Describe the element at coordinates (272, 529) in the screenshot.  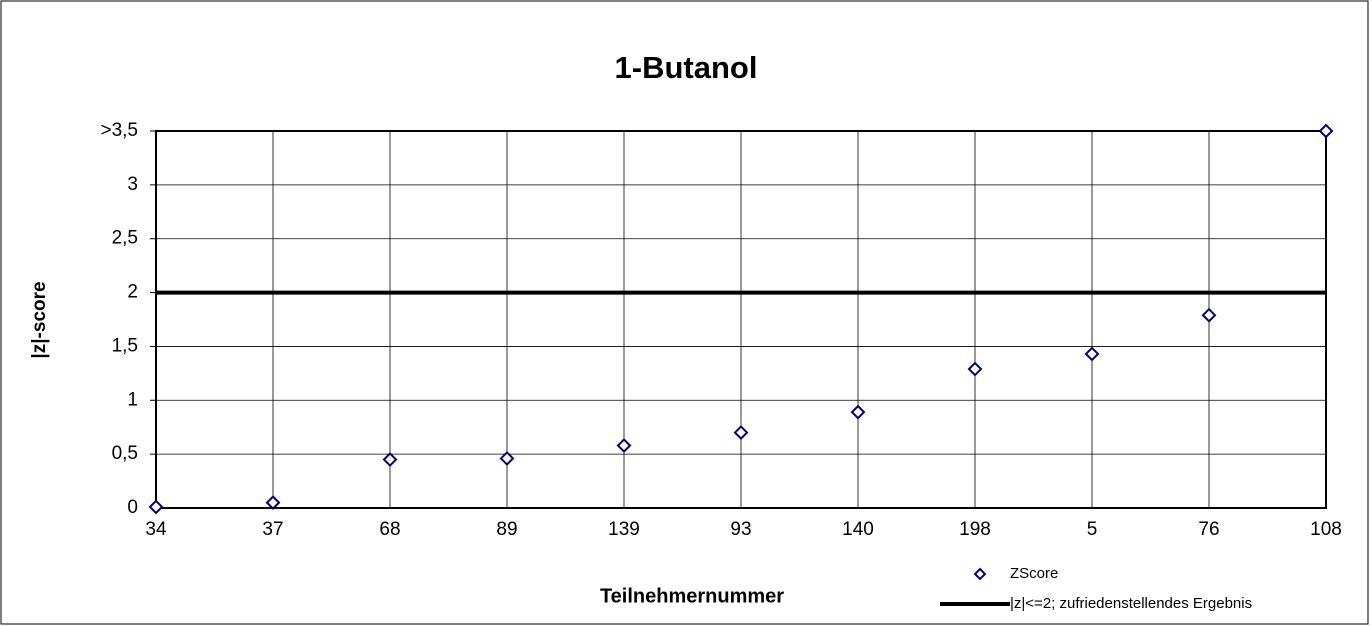
I see `x-tick-label: 37` at that location.